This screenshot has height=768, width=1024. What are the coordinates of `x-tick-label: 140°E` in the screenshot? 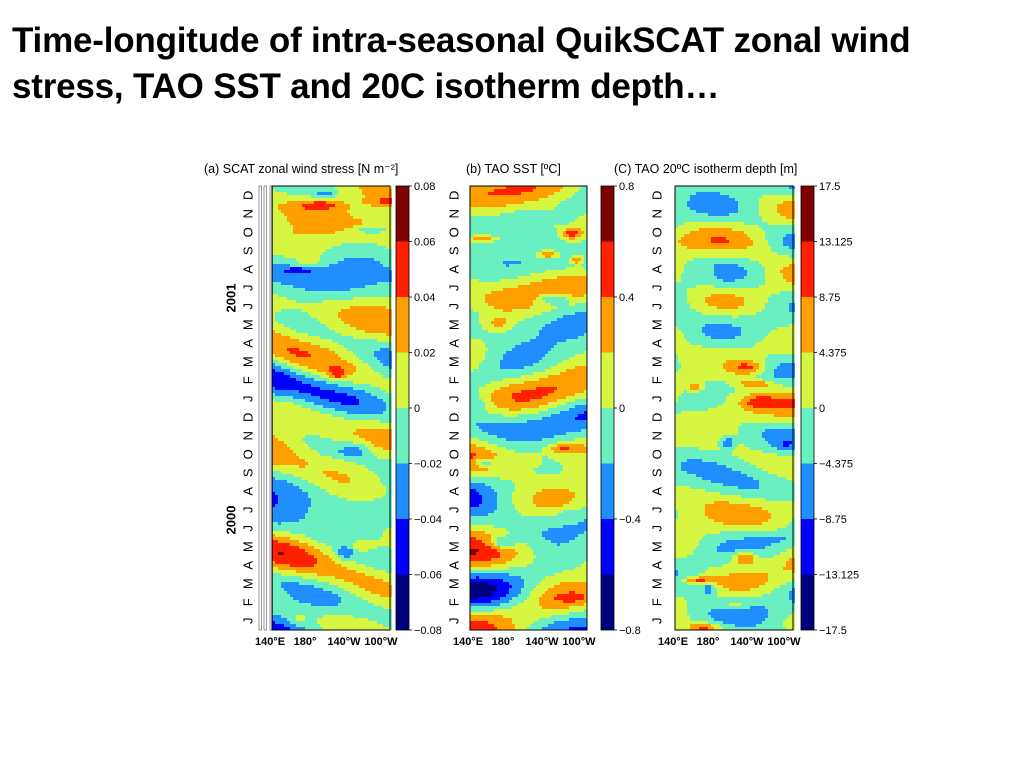 It's located at (673, 642).